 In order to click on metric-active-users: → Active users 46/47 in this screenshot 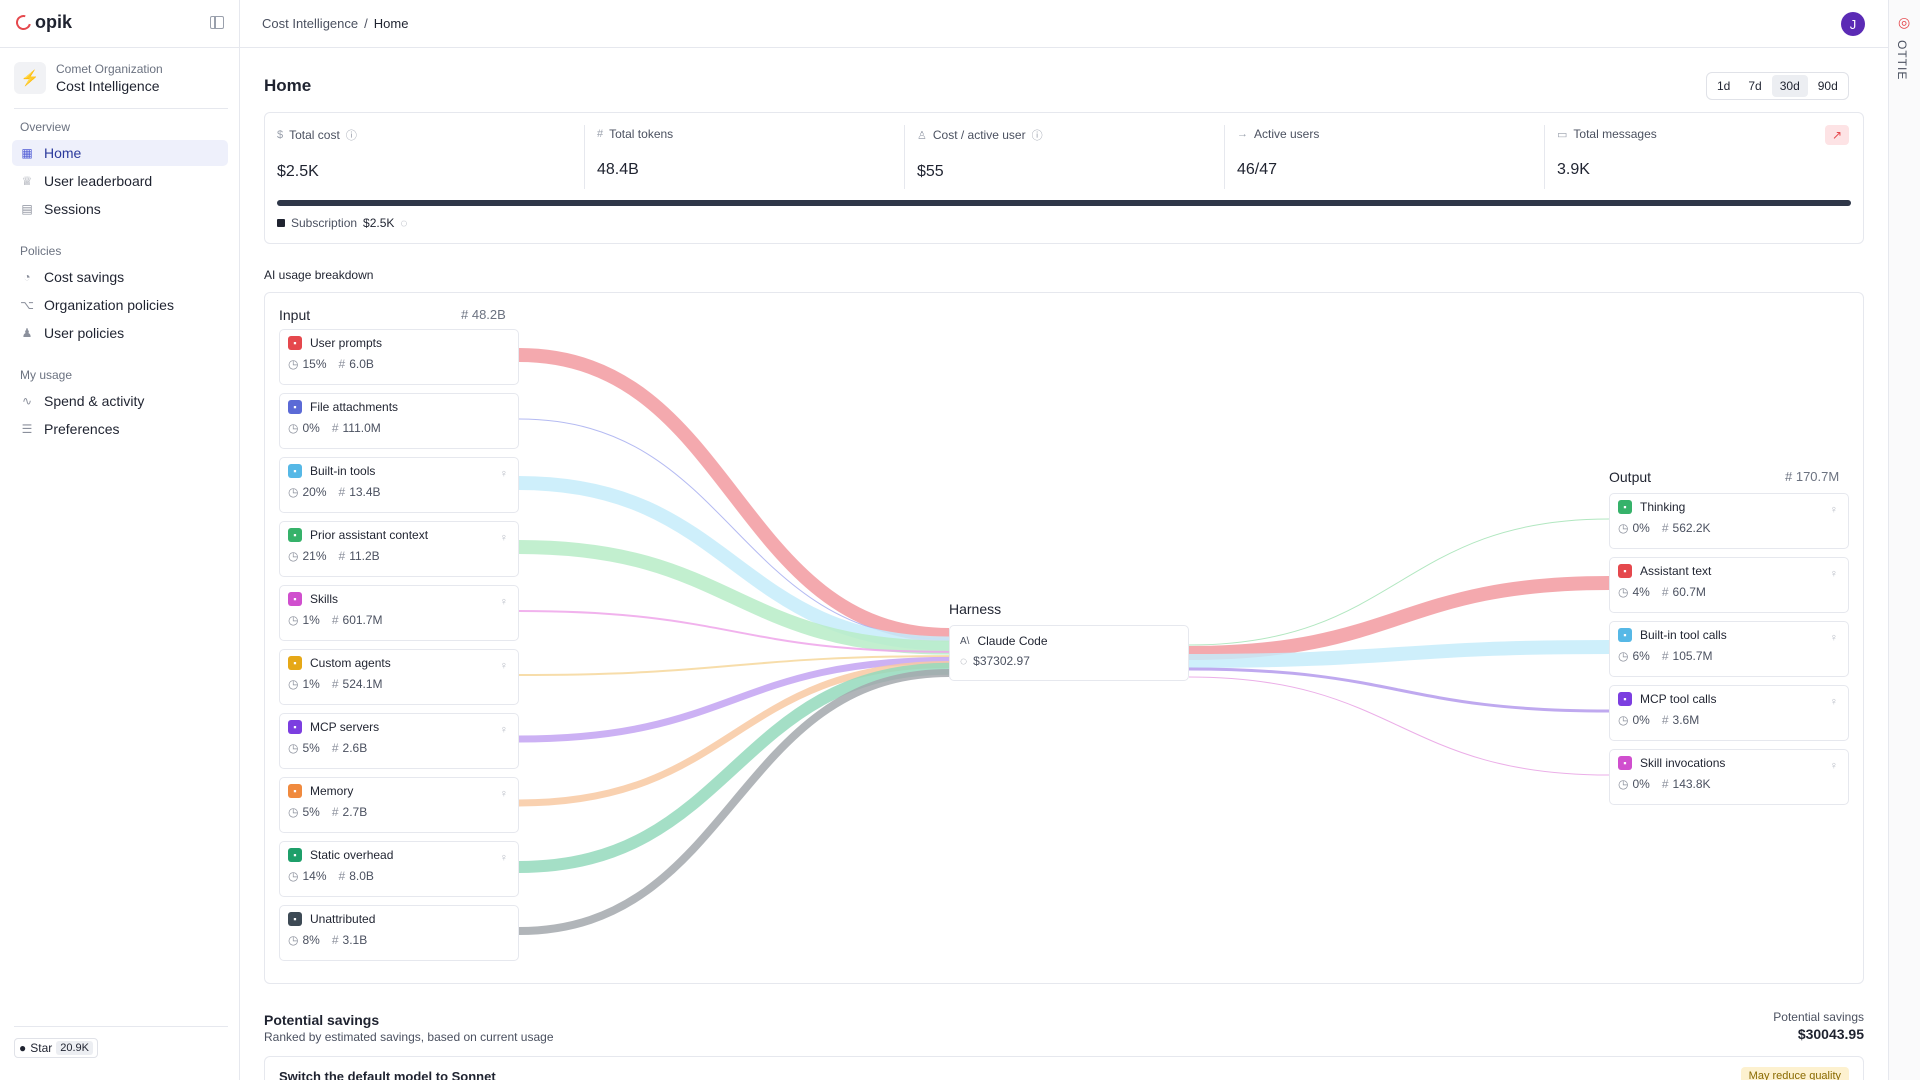, I will do `click(1385, 157)`.